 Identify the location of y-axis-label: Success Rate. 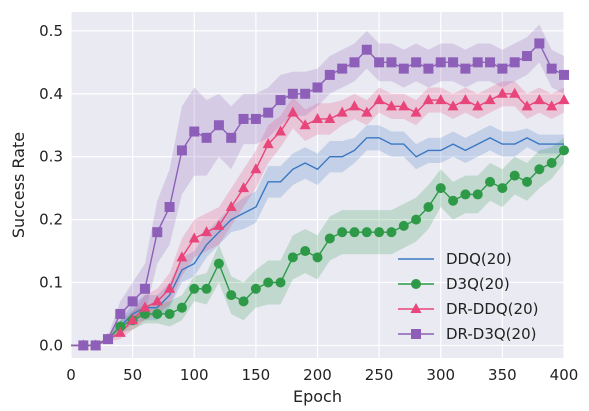
(18, 185).